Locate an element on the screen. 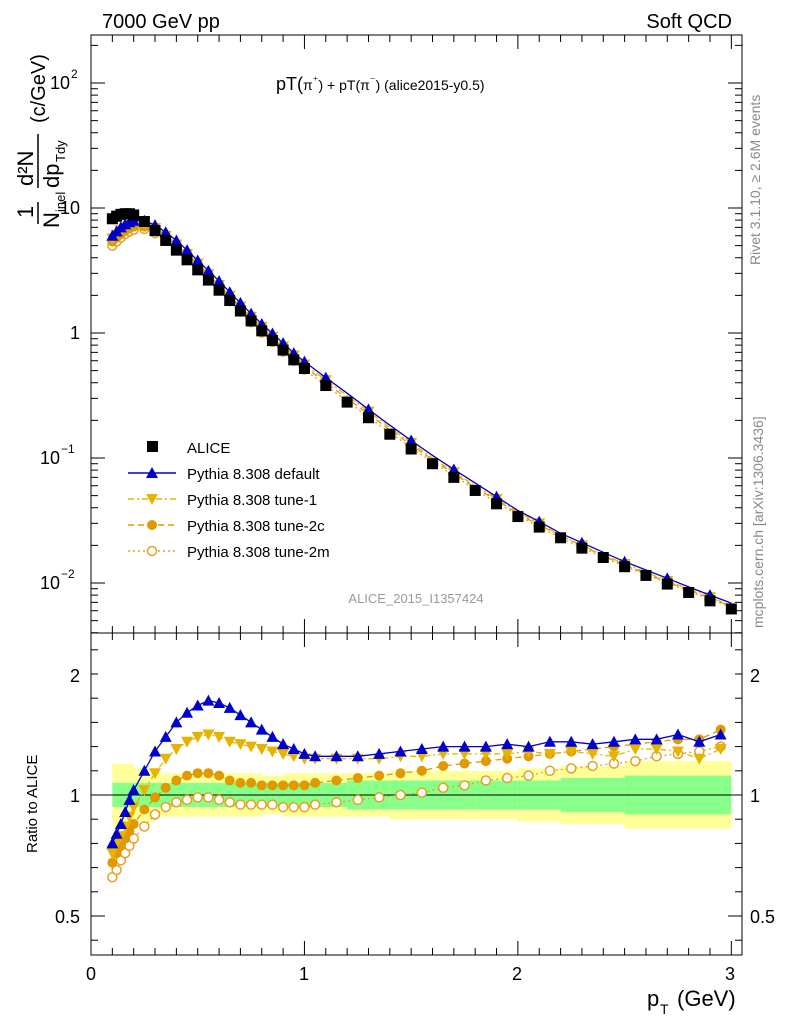 Image resolution: width=786 pixels, height=1024 pixels. svg-text: T is located at coordinates (664, 1009).